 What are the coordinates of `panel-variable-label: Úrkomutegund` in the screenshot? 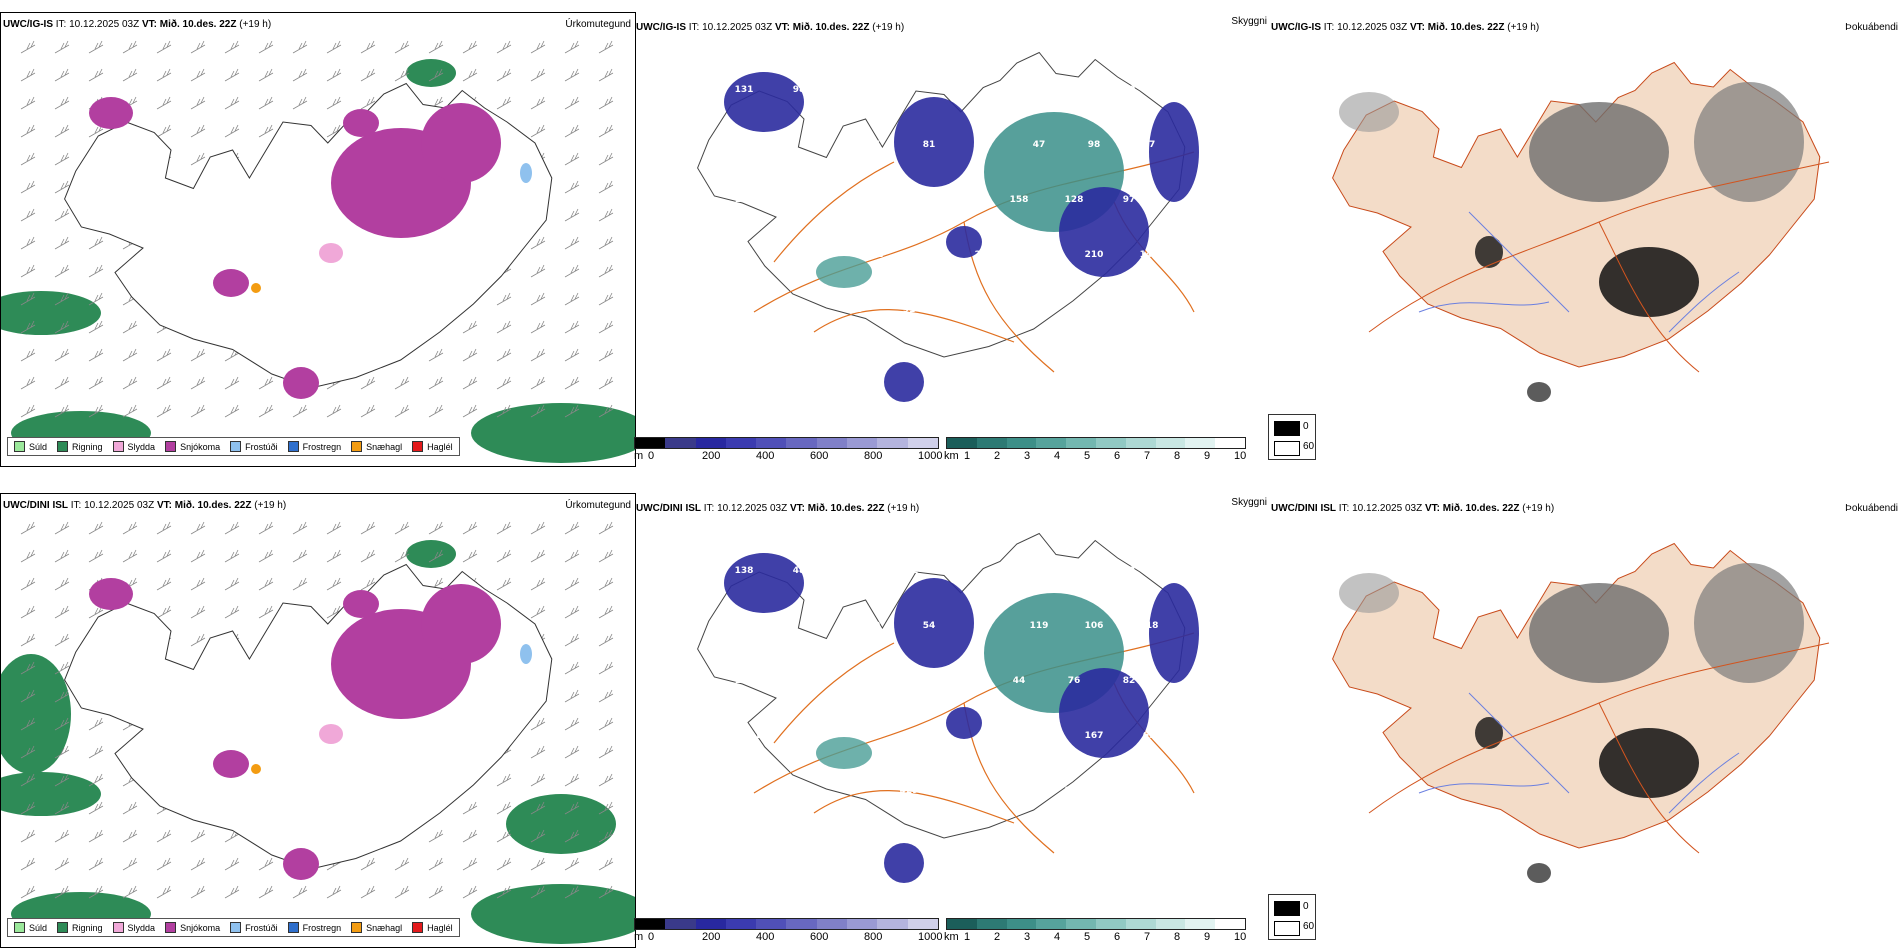 It's located at (598, 505).